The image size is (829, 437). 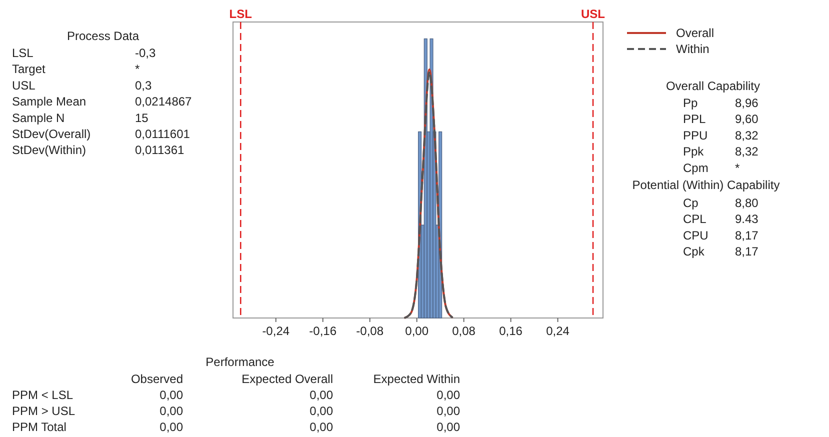 I want to click on ref-line-label: LSL, so click(x=240, y=14).